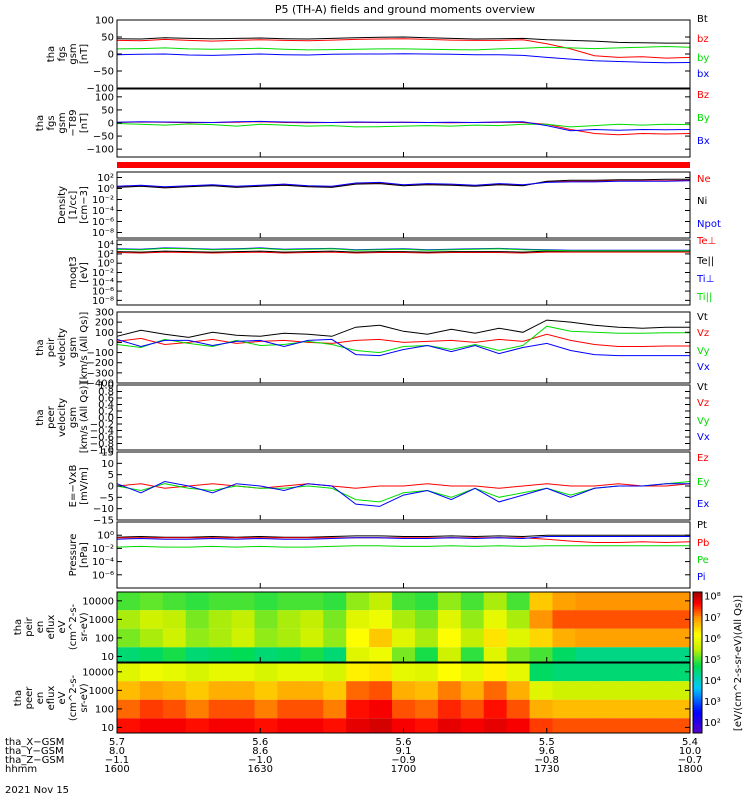 Image resolution: width=750 pixels, height=800 pixels. Describe the element at coordinates (62, 205) in the screenshot. I see `density-ylabel: Density` at that location.